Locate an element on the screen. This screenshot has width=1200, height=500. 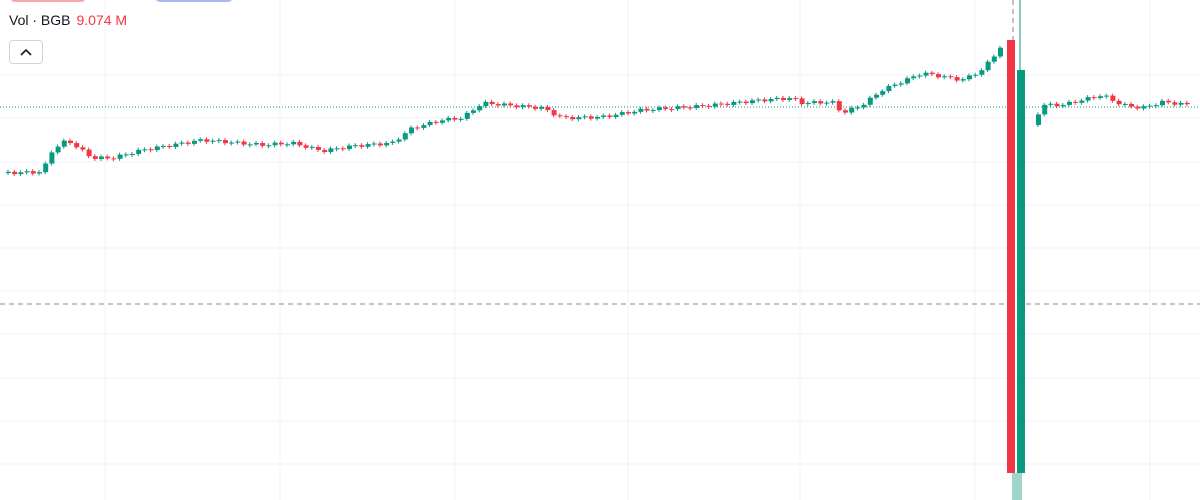
sell-pill is located at coordinates (48, 1).